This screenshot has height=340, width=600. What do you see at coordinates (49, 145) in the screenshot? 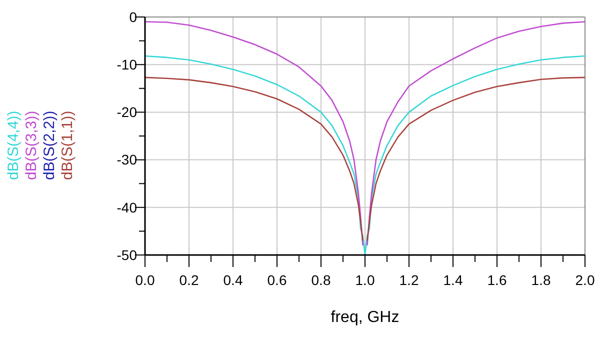
I see `legend-label: dB(S(2,2))` at bounding box center [49, 145].